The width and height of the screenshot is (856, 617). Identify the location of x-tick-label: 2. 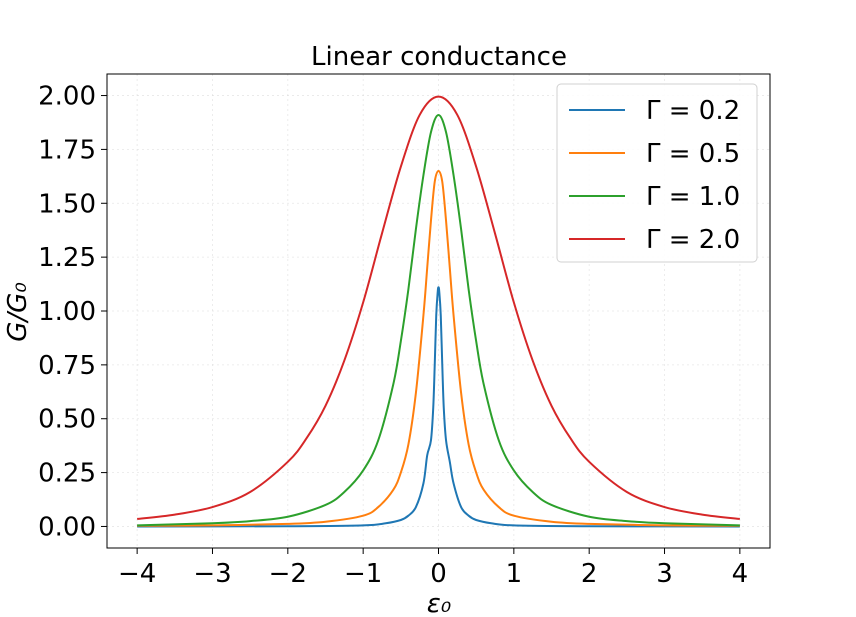
(589, 574).